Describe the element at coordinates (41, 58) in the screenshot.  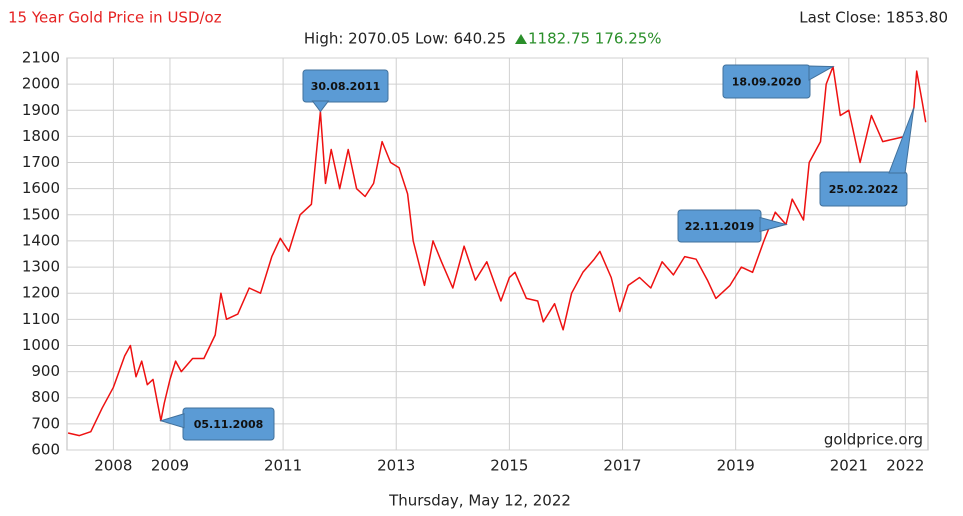
I see `y-tick-label: 2100` at that location.